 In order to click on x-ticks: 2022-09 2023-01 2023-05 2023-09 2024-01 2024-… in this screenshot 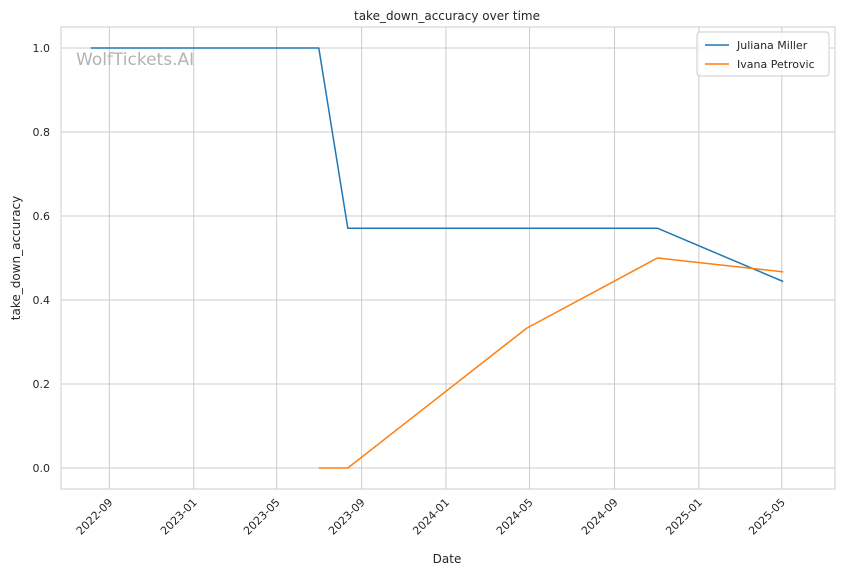, I will do `click(431, 517)`.